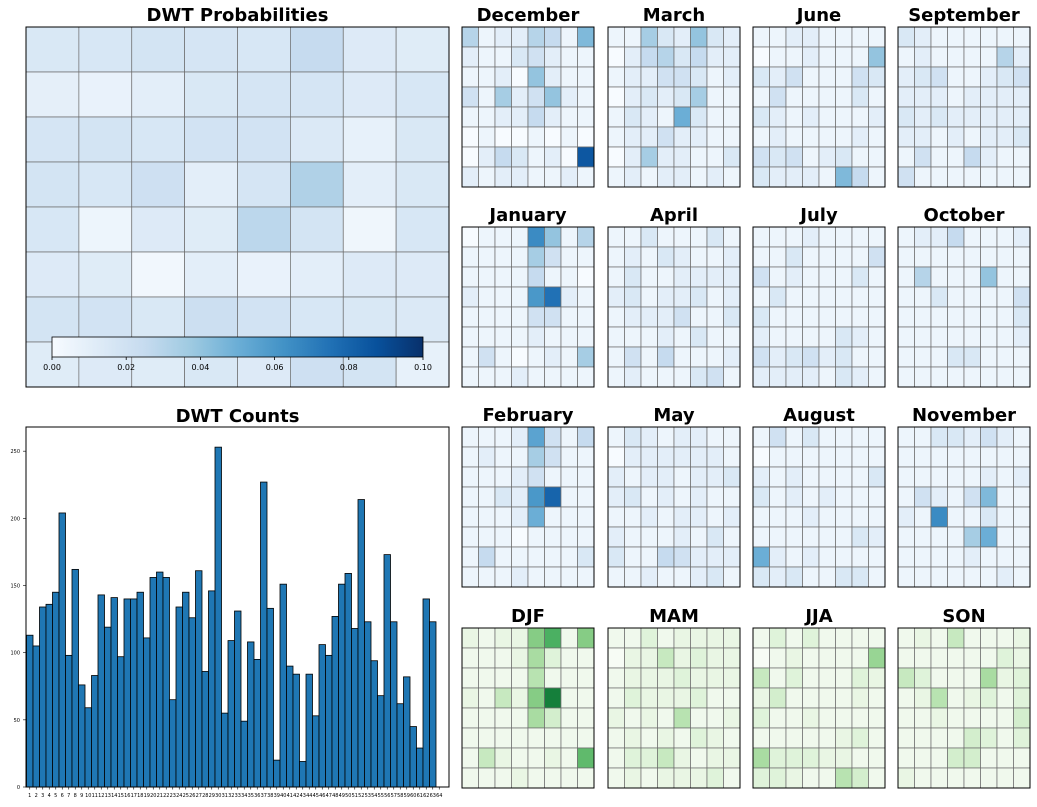 The image size is (1037, 807). I want to click on y-tick-label: 250, so click(15, 452).